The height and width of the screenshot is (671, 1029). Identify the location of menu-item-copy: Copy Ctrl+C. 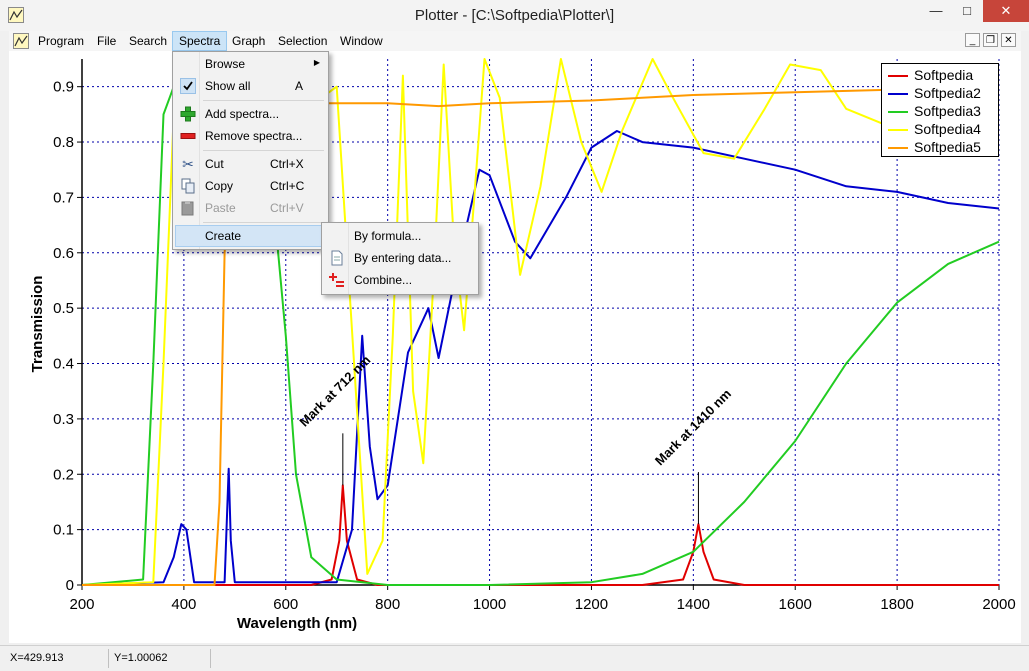
(250, 186).